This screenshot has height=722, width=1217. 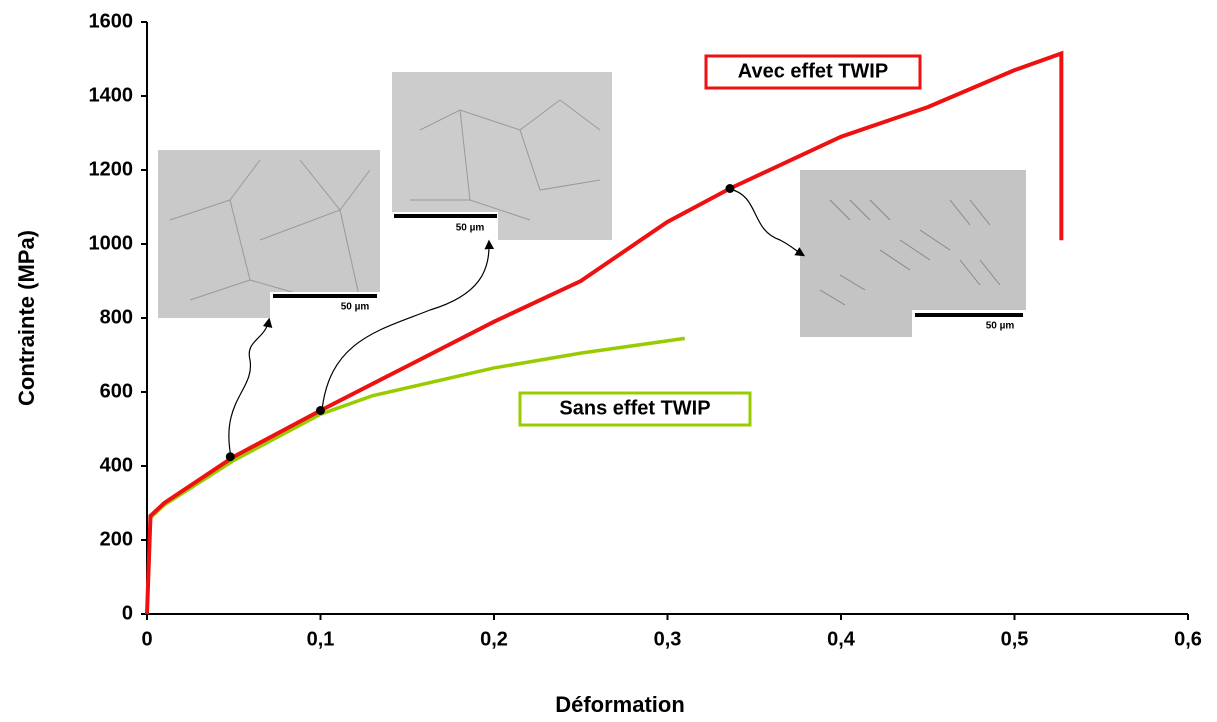 I want to click on x-tick-label: 0,1, so click(x=321, y=639).